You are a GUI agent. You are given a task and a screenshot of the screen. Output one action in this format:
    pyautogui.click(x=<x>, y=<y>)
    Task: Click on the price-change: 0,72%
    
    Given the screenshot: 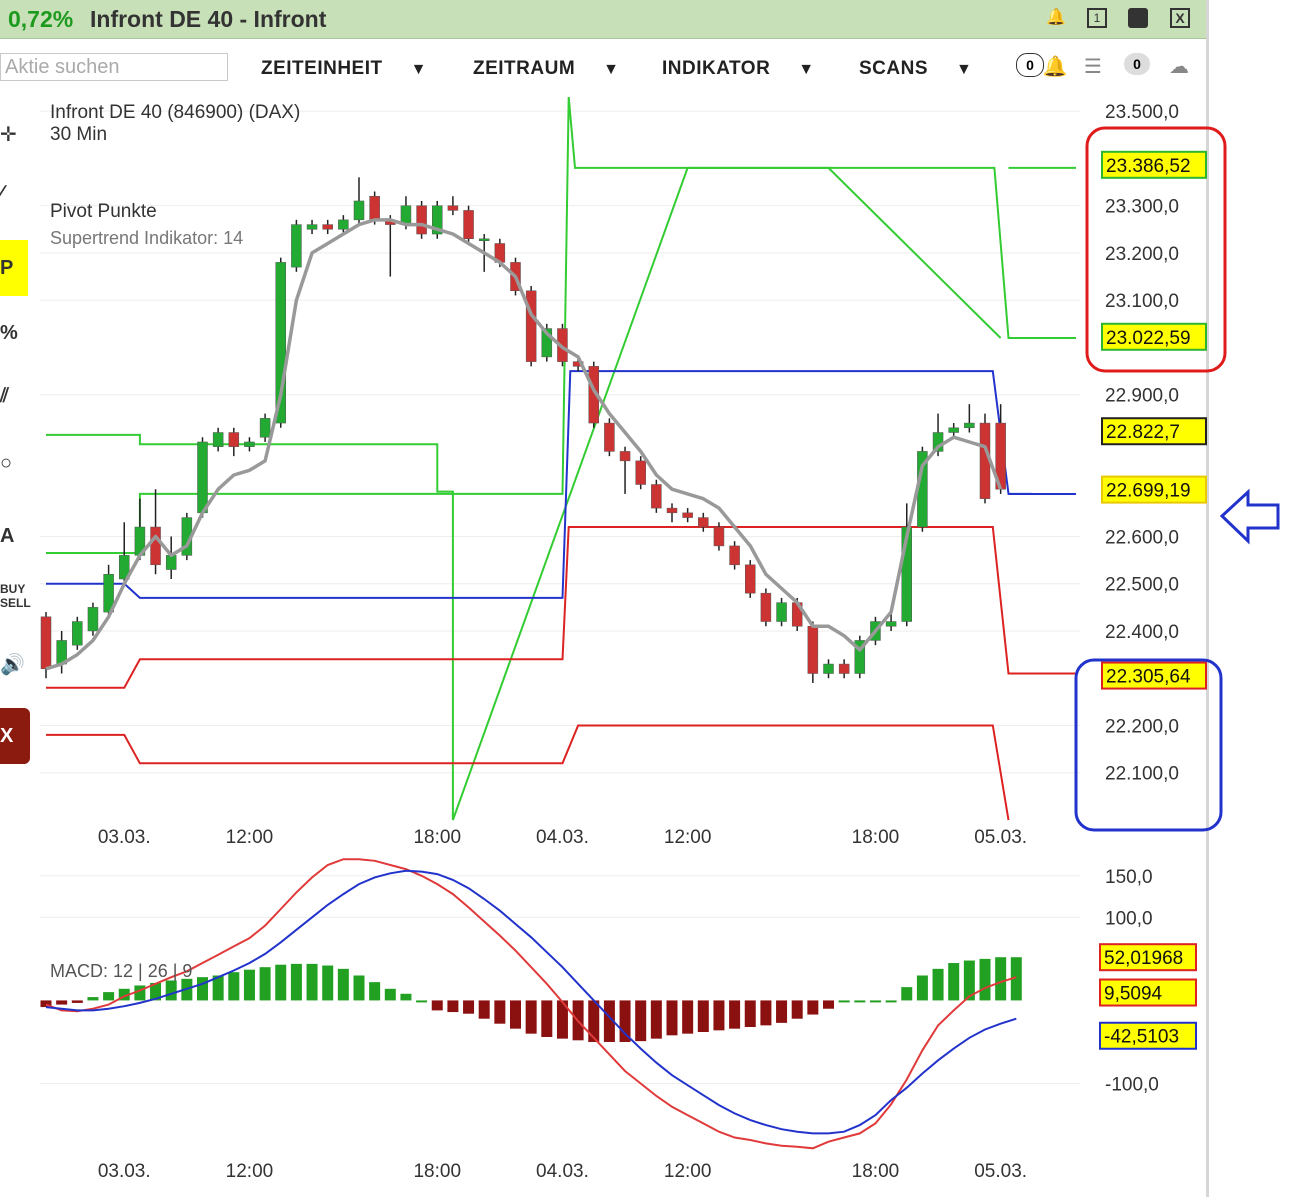 What is the action you would take?
    pyautogui.click(x=41, y=19)
    